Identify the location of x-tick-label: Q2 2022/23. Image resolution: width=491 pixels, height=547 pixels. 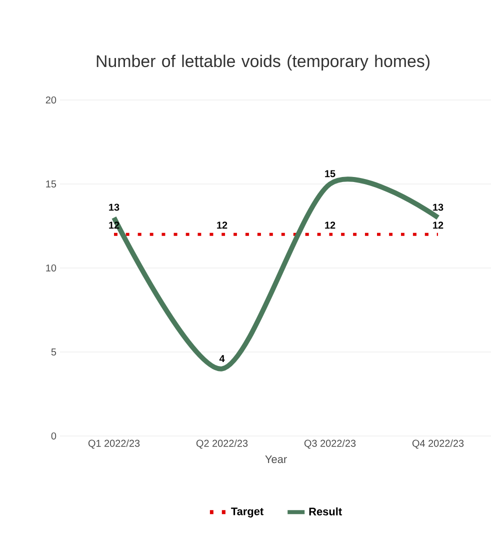
(222, 444).